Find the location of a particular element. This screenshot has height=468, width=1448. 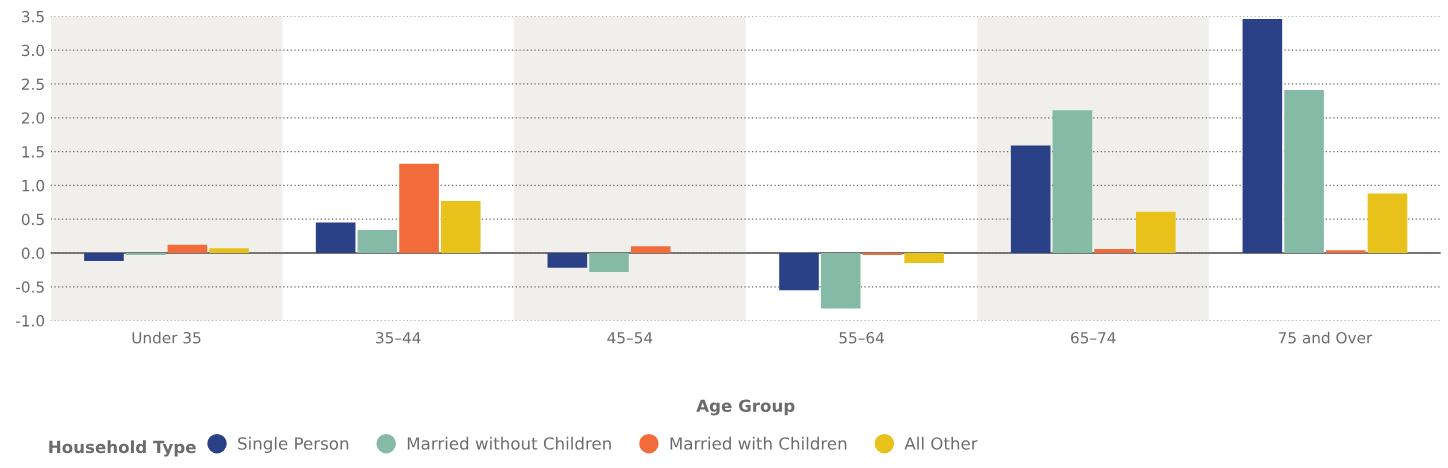

x-tick-label: 65–74 is located at coordinates (1093, 337).